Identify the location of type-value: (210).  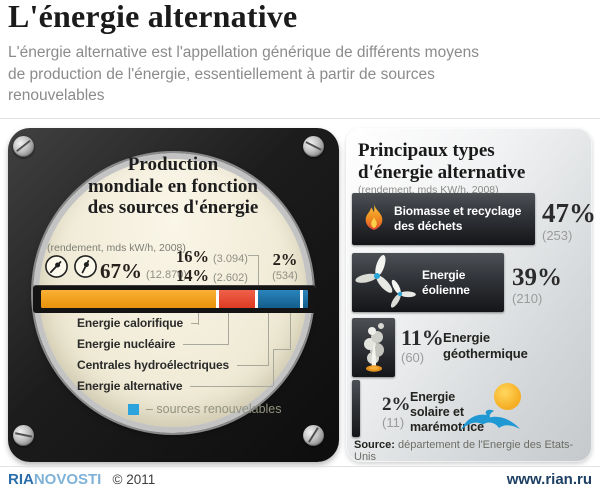
(527, 298).